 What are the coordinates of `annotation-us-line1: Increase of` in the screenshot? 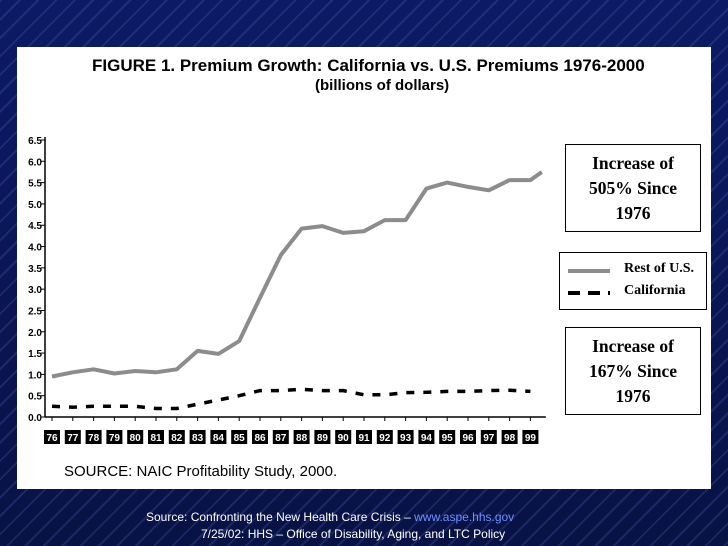 It's located at (633, 163).